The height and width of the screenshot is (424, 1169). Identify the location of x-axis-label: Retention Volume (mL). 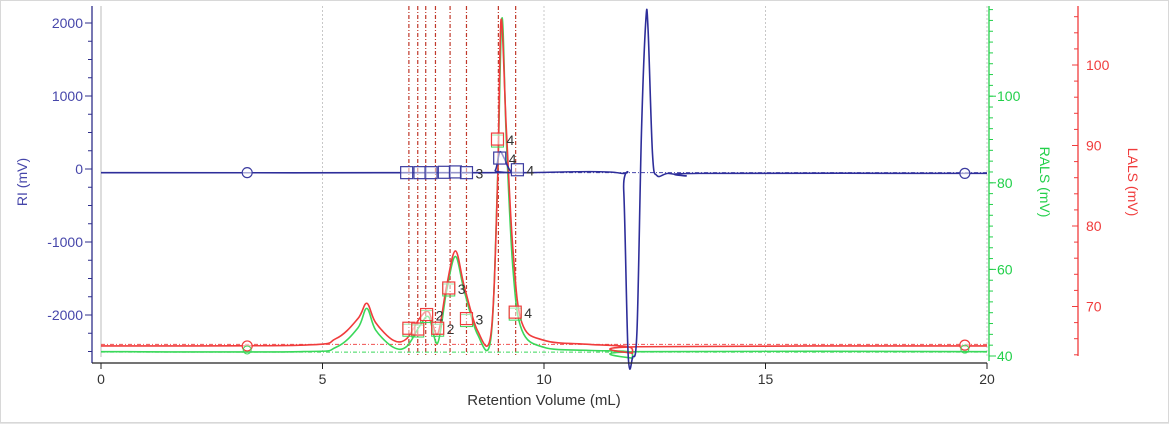
(543, 400).